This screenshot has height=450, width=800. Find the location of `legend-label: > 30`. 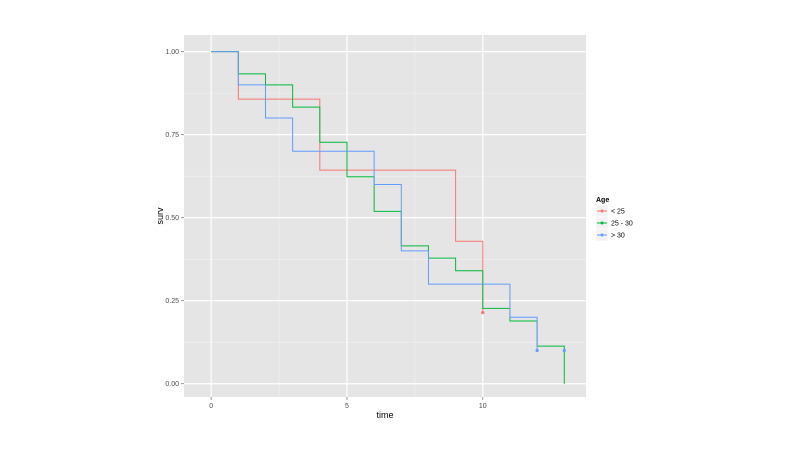

legend-label: > 30 is located at coordinates (618, 236).